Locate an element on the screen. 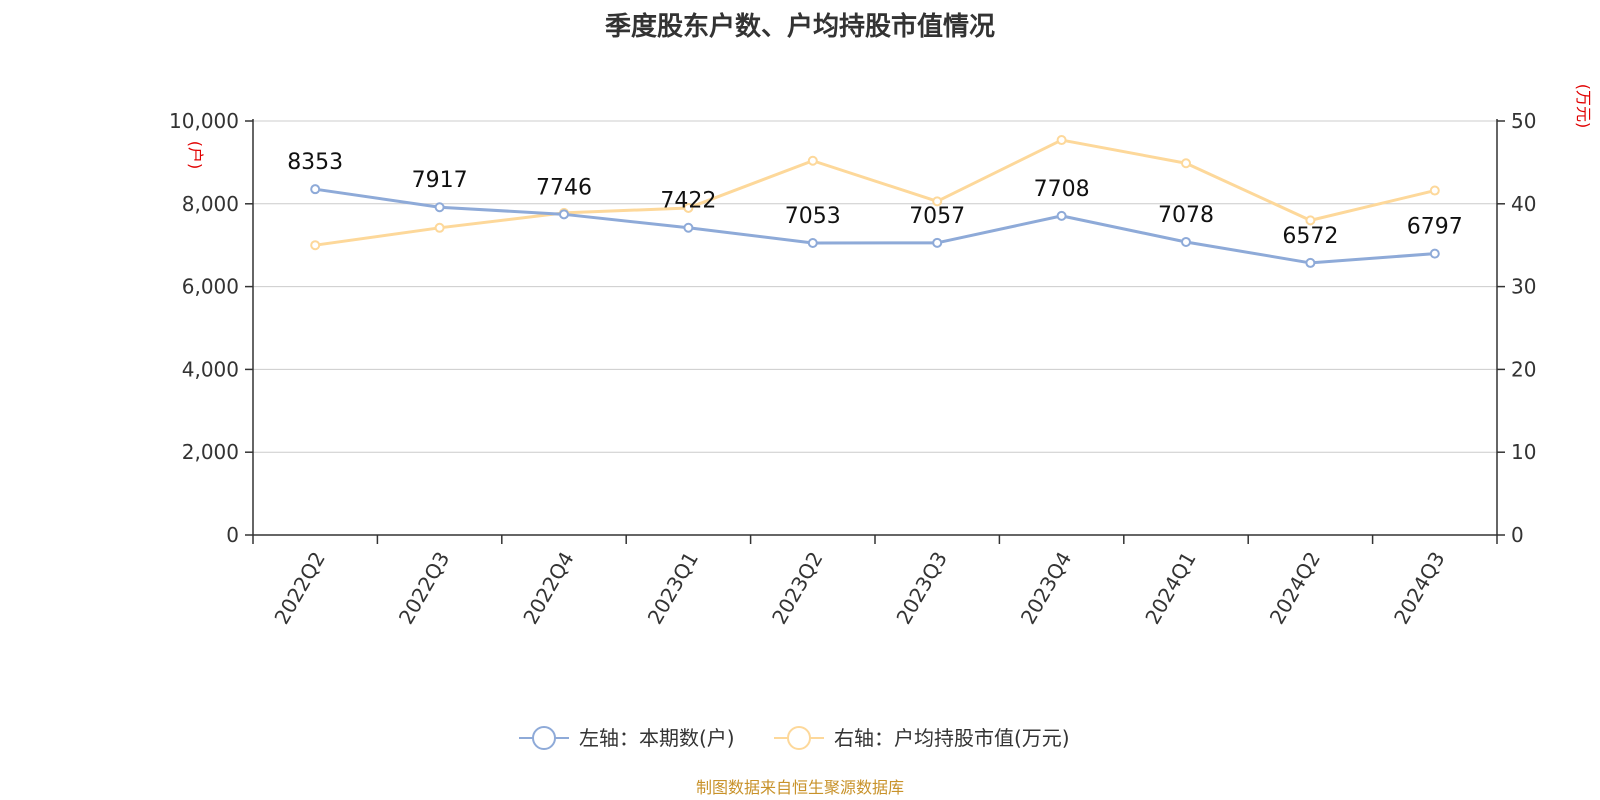 The height and width of the screenshot is (800, 1600). x-tick-label: 2023Q2 is located at coordinates (797, 588).